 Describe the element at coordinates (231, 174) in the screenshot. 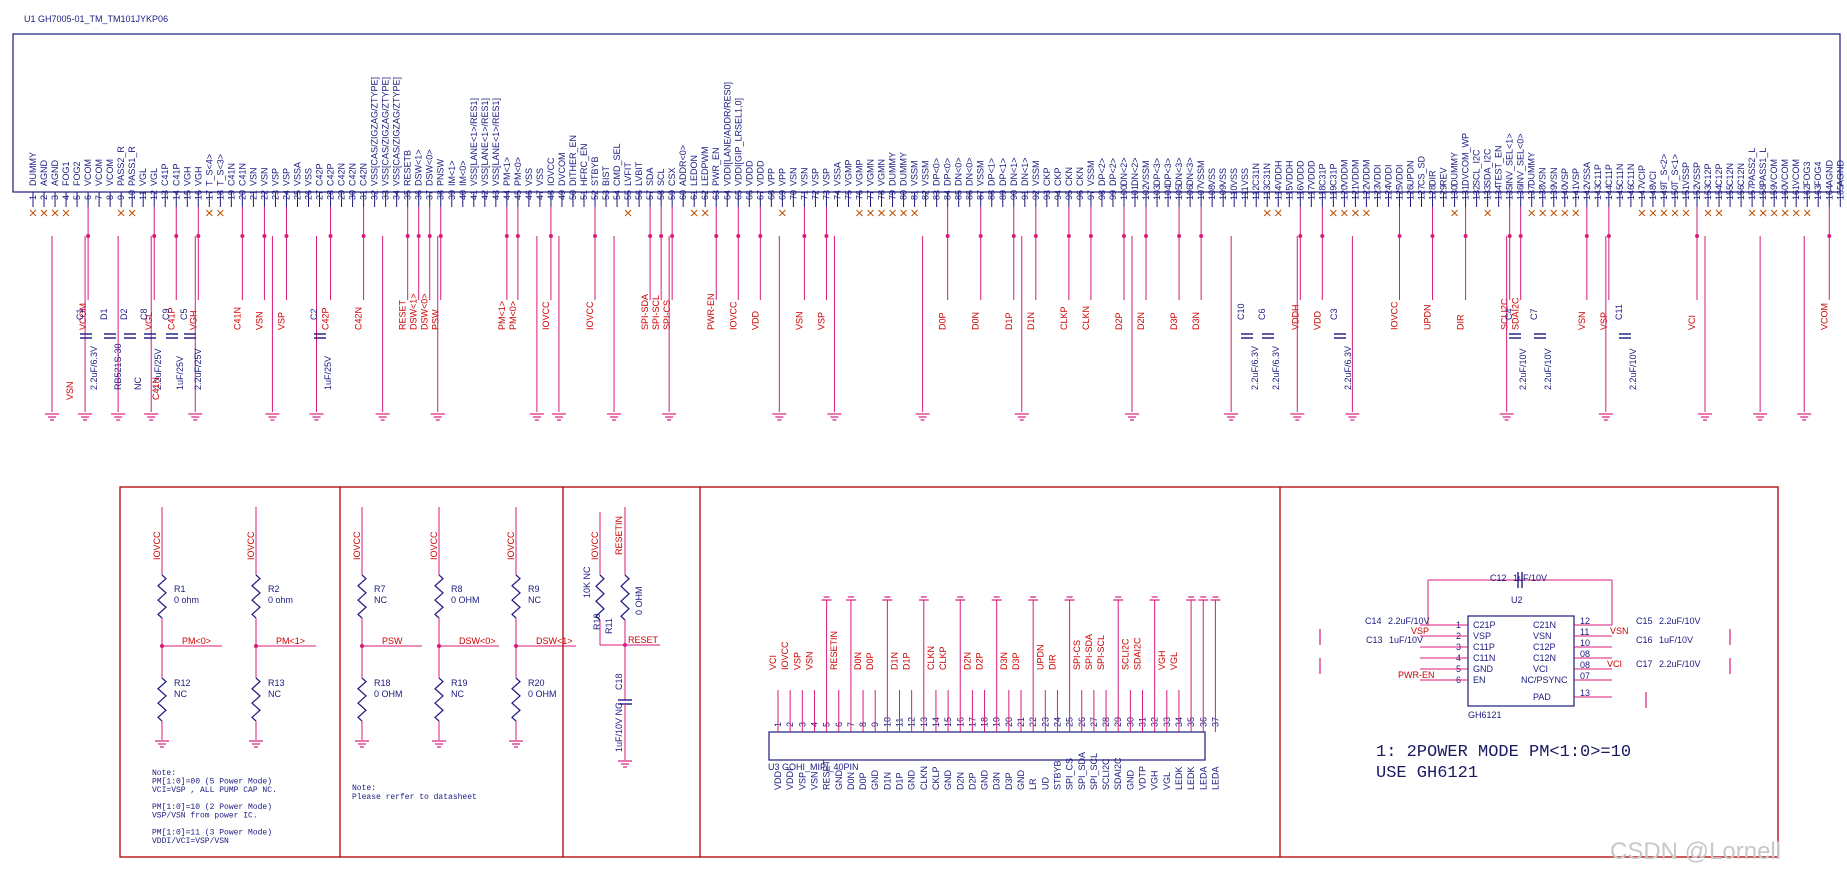

I see `u1-pin-name: C41N` at that location.